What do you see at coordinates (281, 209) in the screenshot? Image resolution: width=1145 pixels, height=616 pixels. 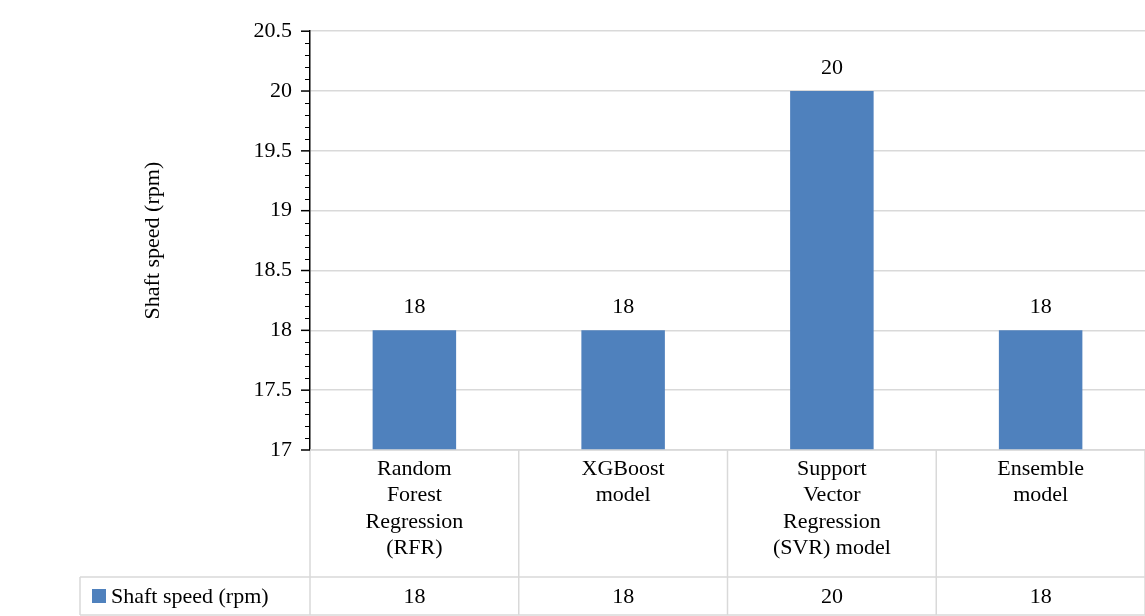 I see `y-tick-label: 19` at bounding box center [281, 209].